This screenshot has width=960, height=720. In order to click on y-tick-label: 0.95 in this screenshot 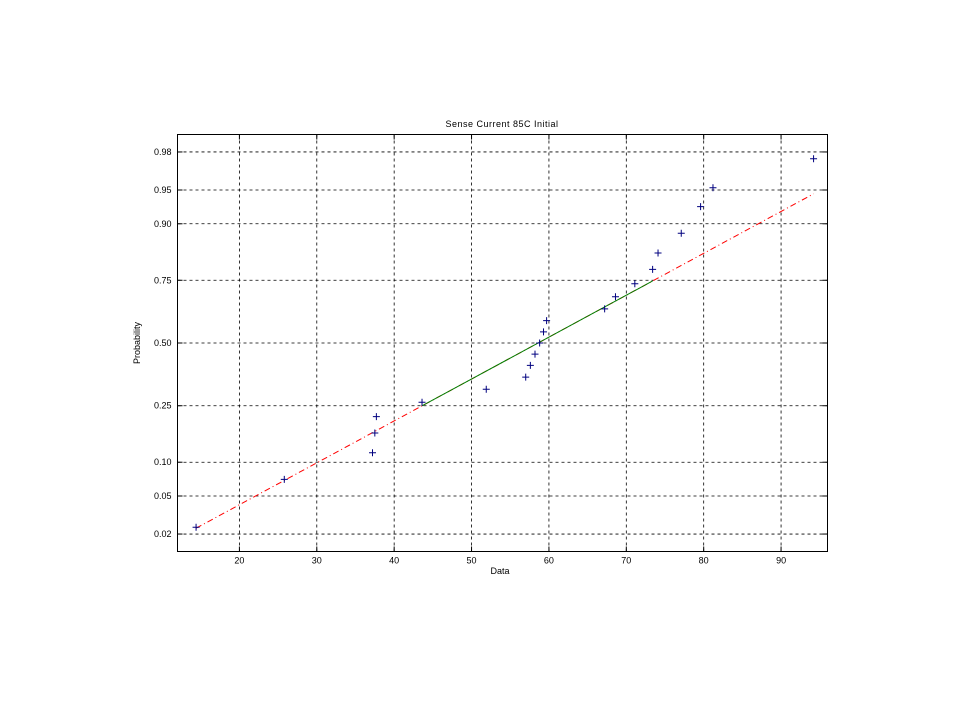, I will do `click(163, 190)`.